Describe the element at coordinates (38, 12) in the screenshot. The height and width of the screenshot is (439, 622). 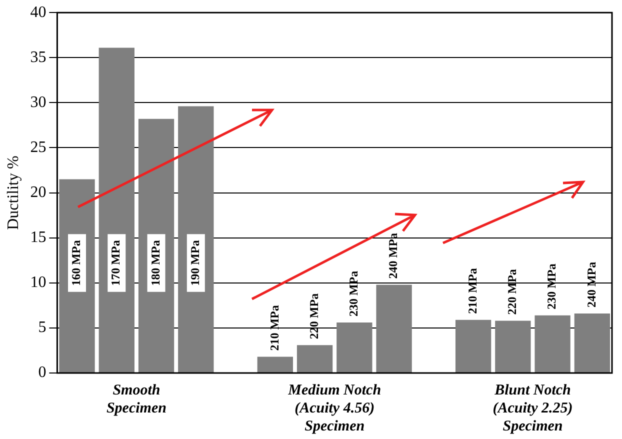
I see `y-tick-label: 40` at that location.